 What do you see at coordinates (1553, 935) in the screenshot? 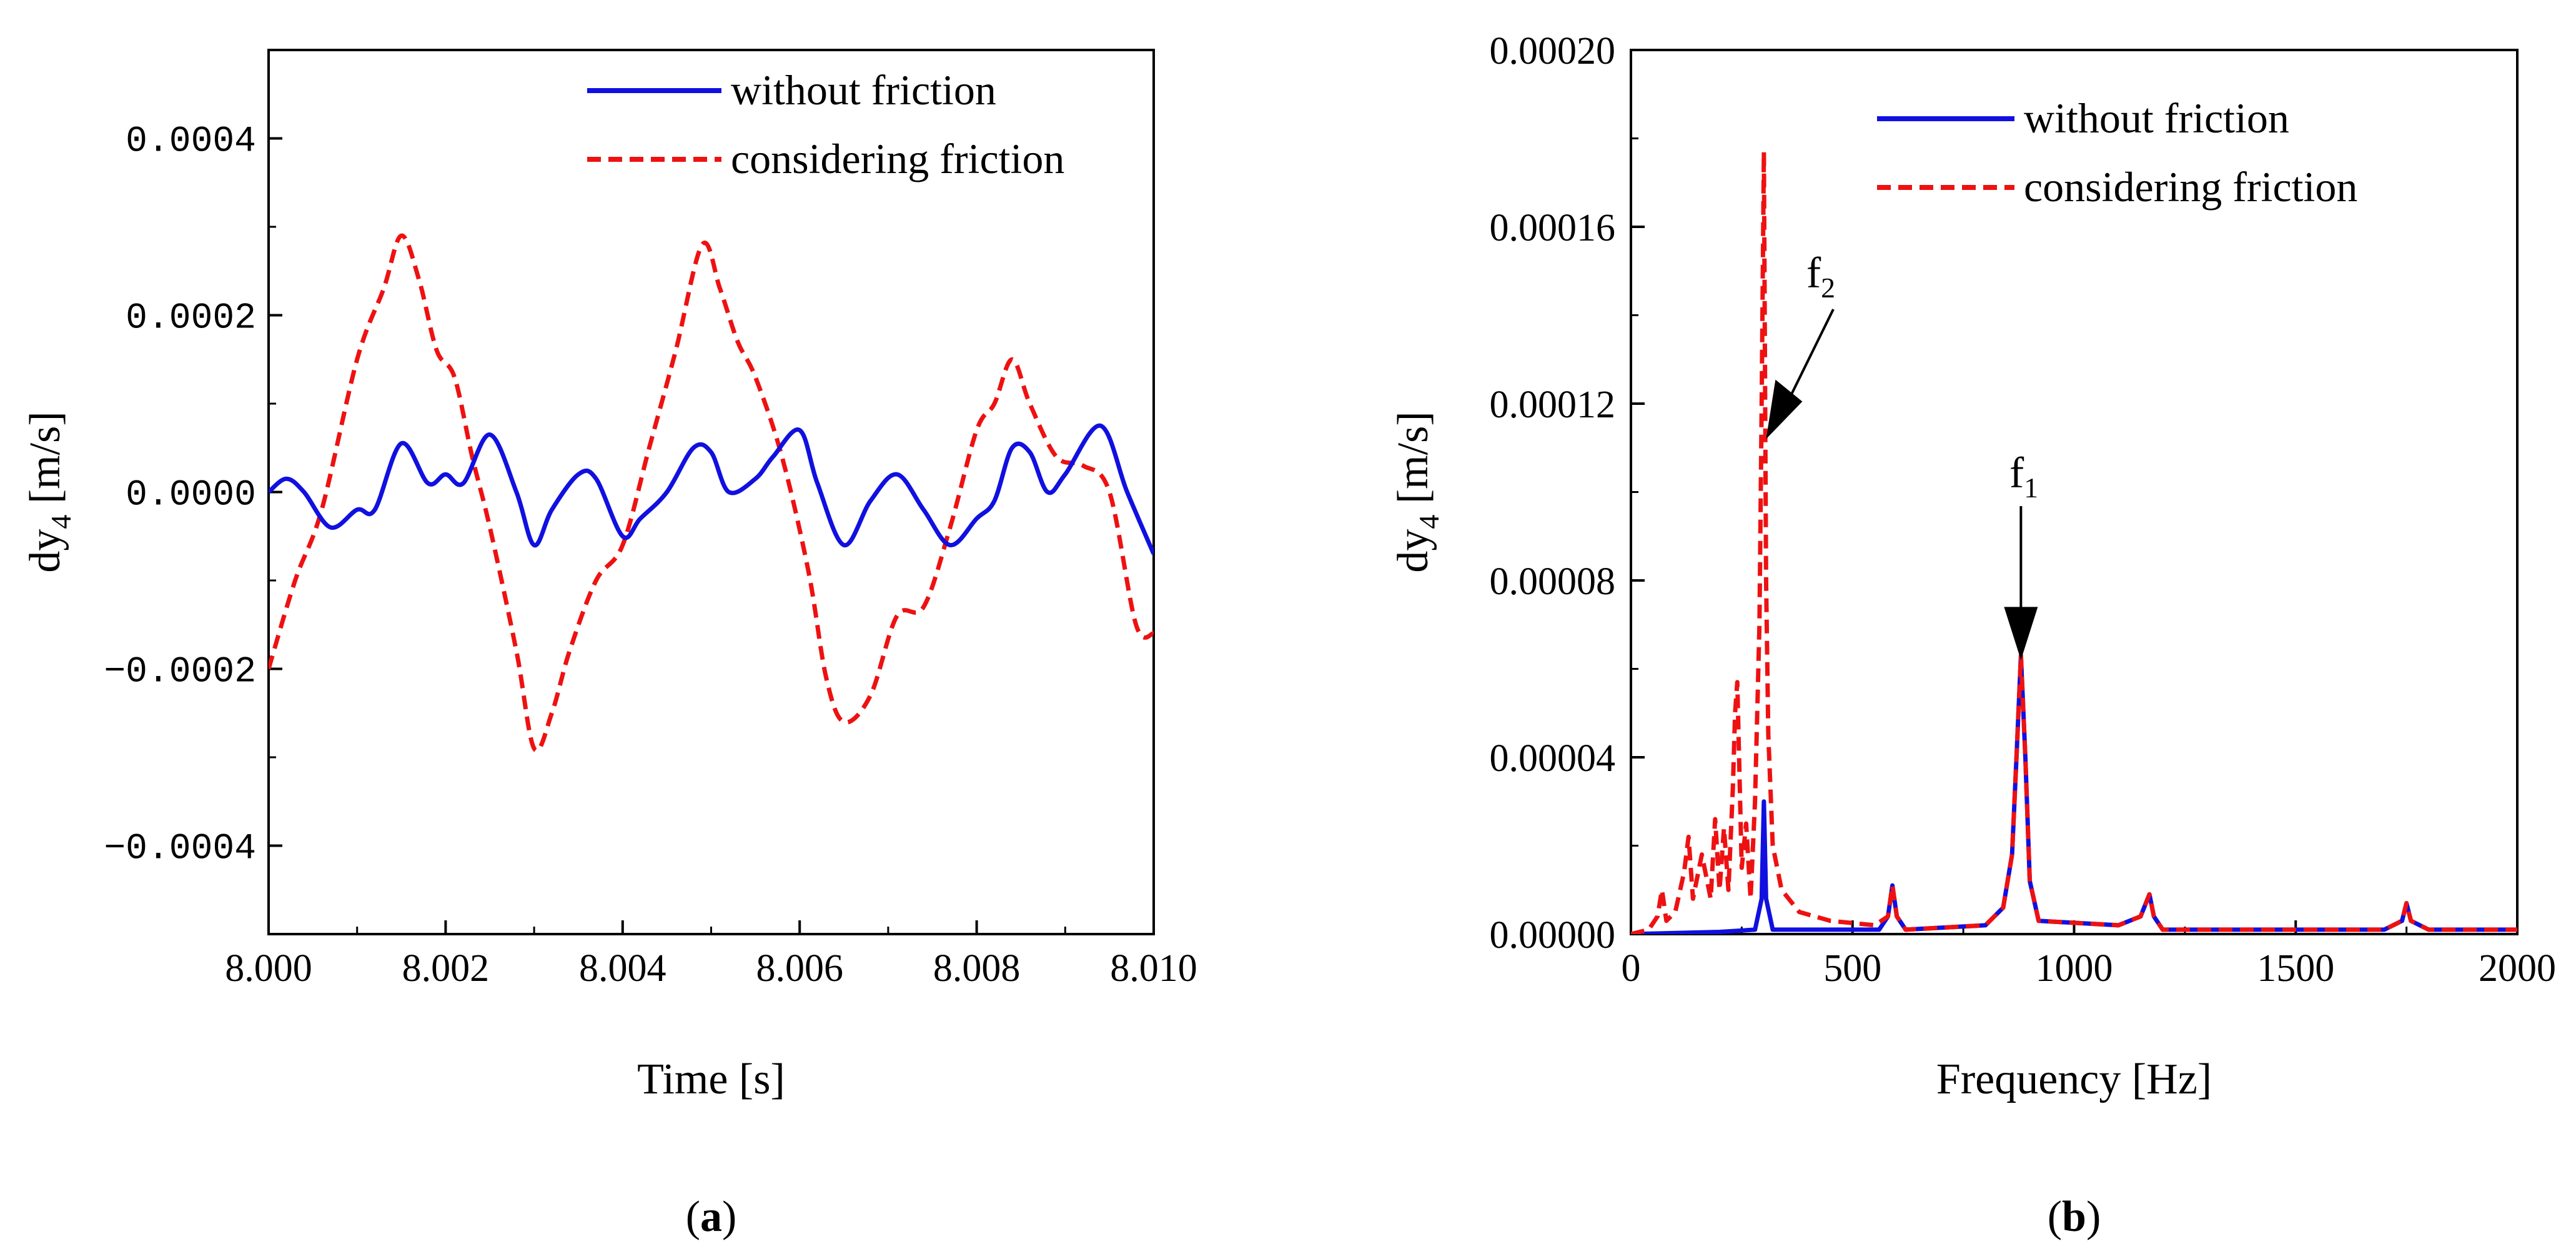
I see `y-tick-label: 0.00000` at bounding box center [1553, 935].